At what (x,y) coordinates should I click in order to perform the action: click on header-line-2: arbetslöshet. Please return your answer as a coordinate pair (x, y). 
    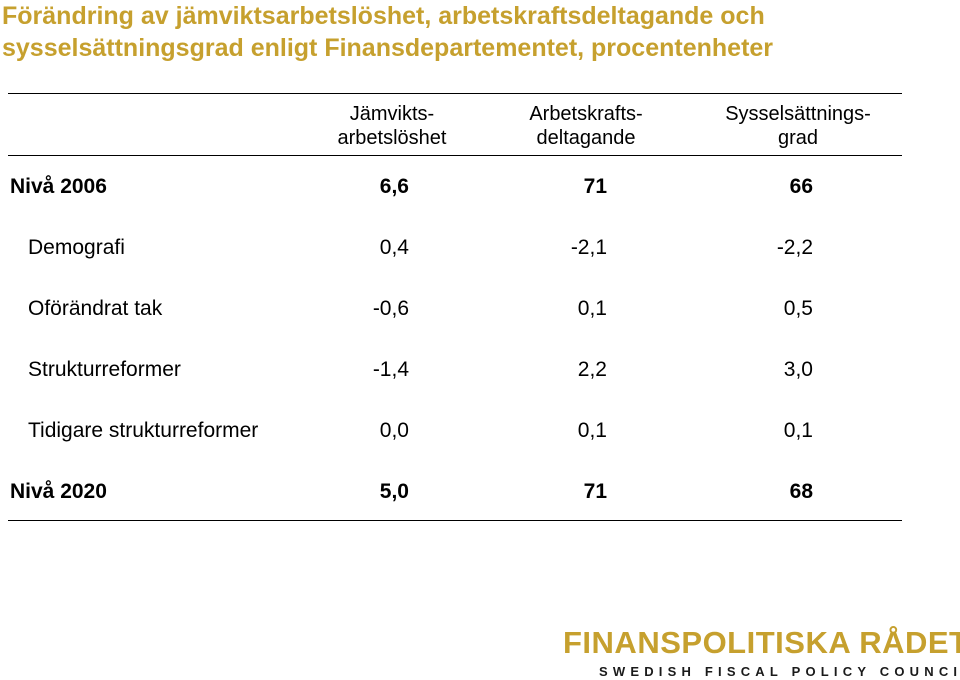
    Looking at the image, I should click on (392, 138).